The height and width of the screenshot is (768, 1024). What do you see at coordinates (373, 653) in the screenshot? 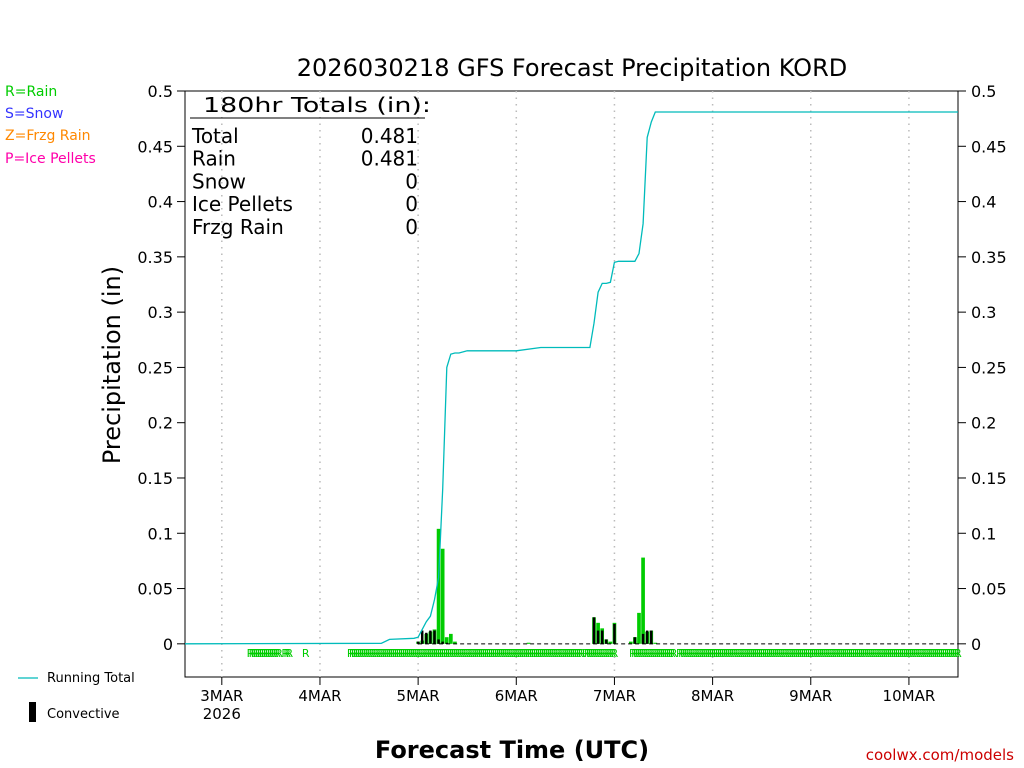
I see `ptype-mark-30: R` at bounding box center [373, 653].